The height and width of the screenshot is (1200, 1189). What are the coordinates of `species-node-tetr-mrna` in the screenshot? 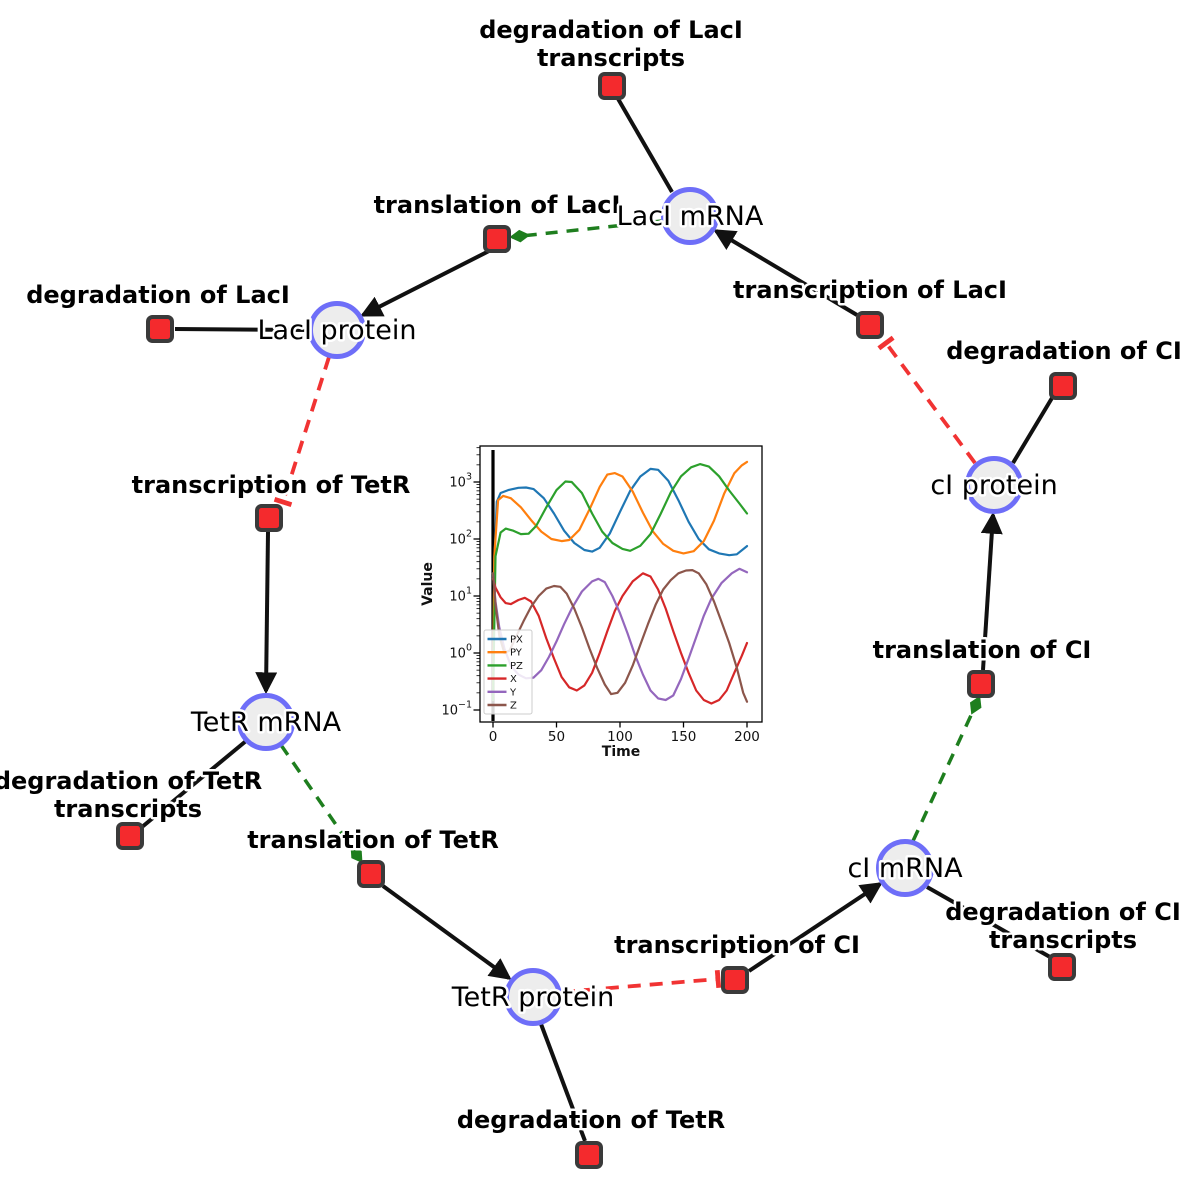 It's located at (266, 722).